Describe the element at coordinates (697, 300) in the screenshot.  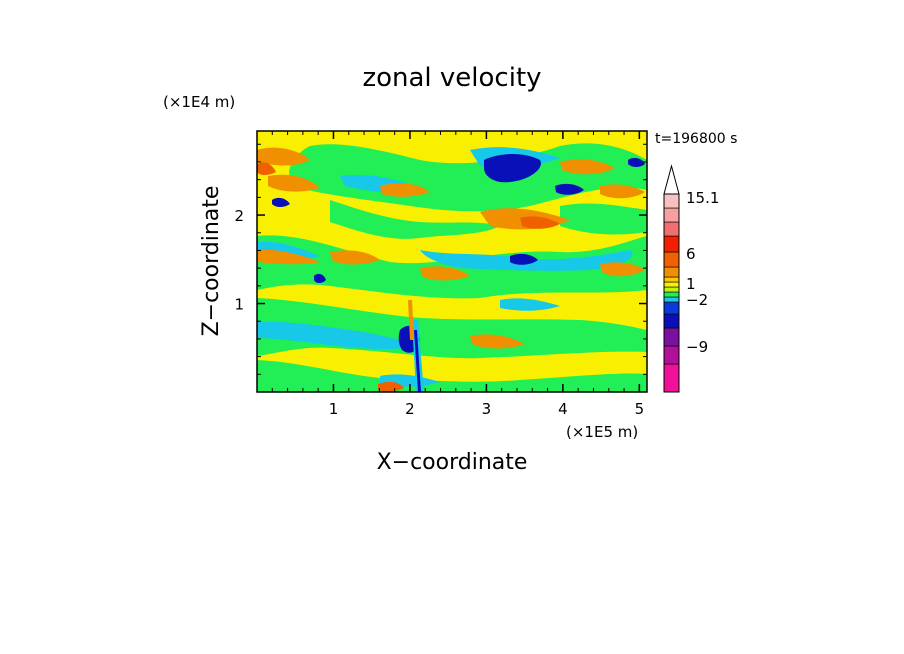
I see `colorbar-label: −2` at that location.